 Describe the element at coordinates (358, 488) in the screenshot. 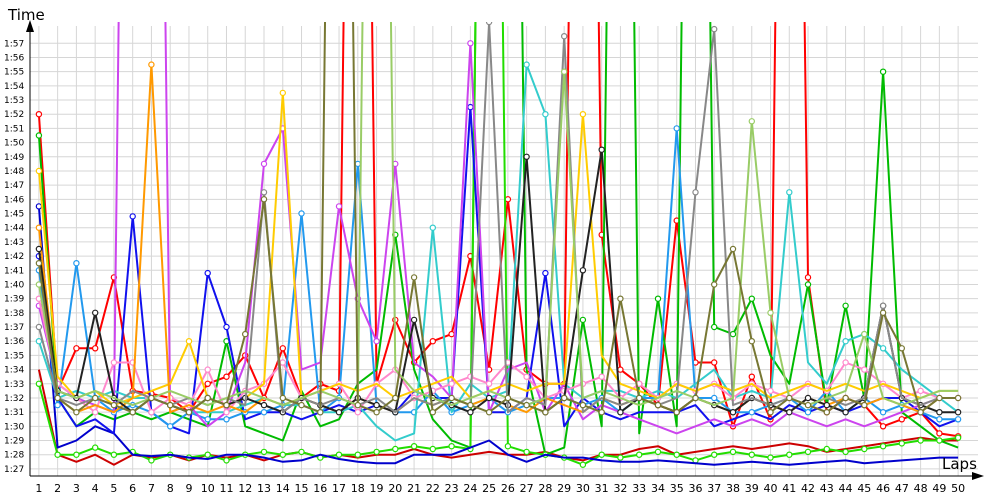

I see `x-tick-label-18: 18` at that location.